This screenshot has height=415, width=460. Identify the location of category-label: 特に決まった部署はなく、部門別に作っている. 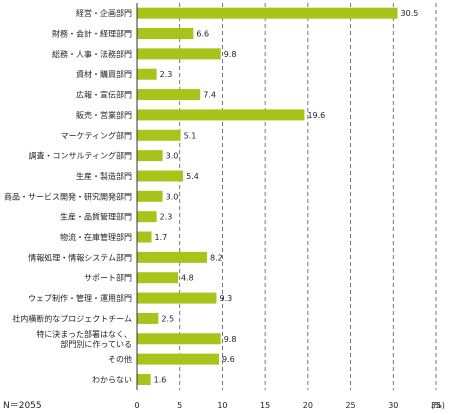
(84, 339).